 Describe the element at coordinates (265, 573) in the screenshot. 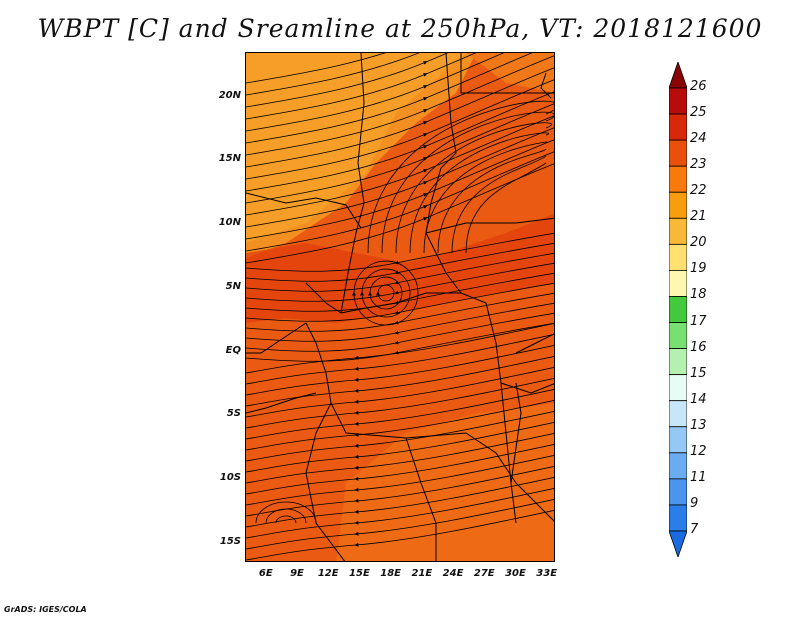

I see `lon-label: 6E` at that location.